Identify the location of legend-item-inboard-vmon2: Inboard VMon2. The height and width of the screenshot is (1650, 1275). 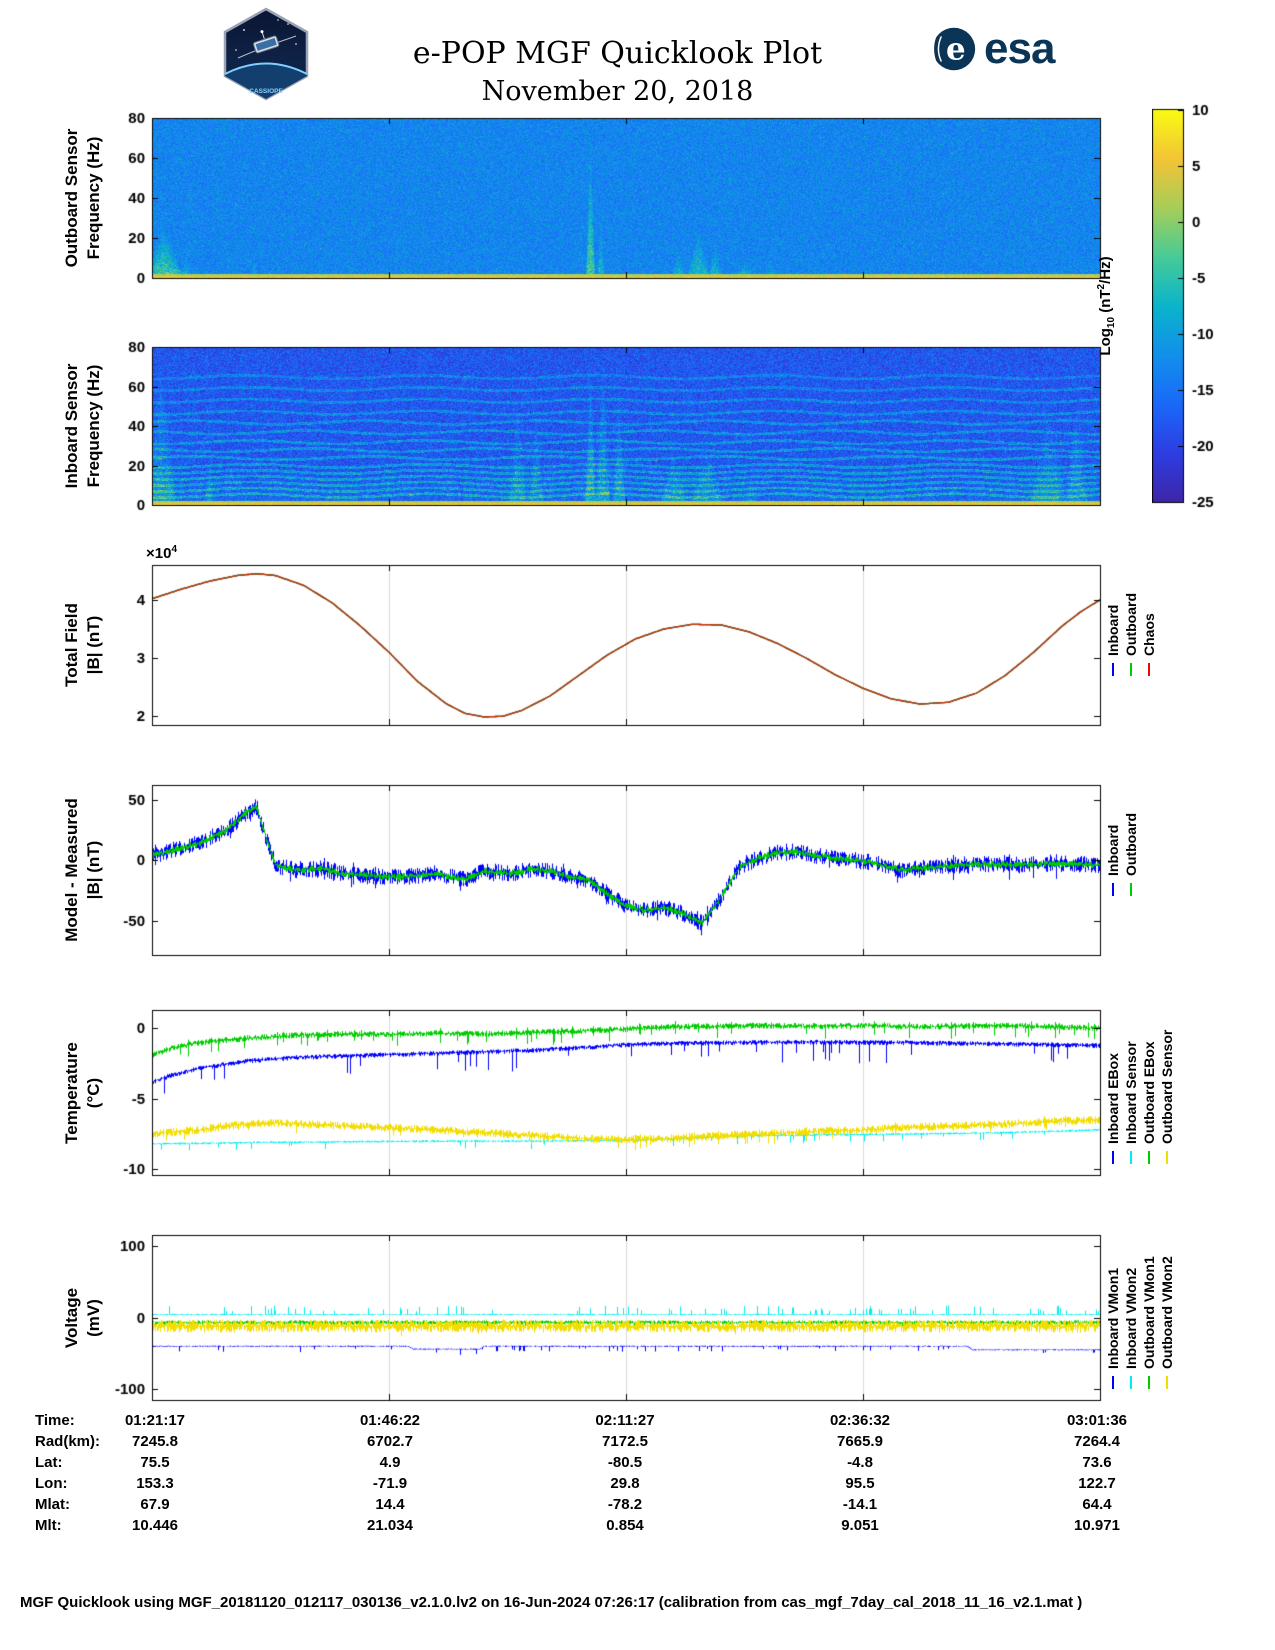
(1131, 1315).